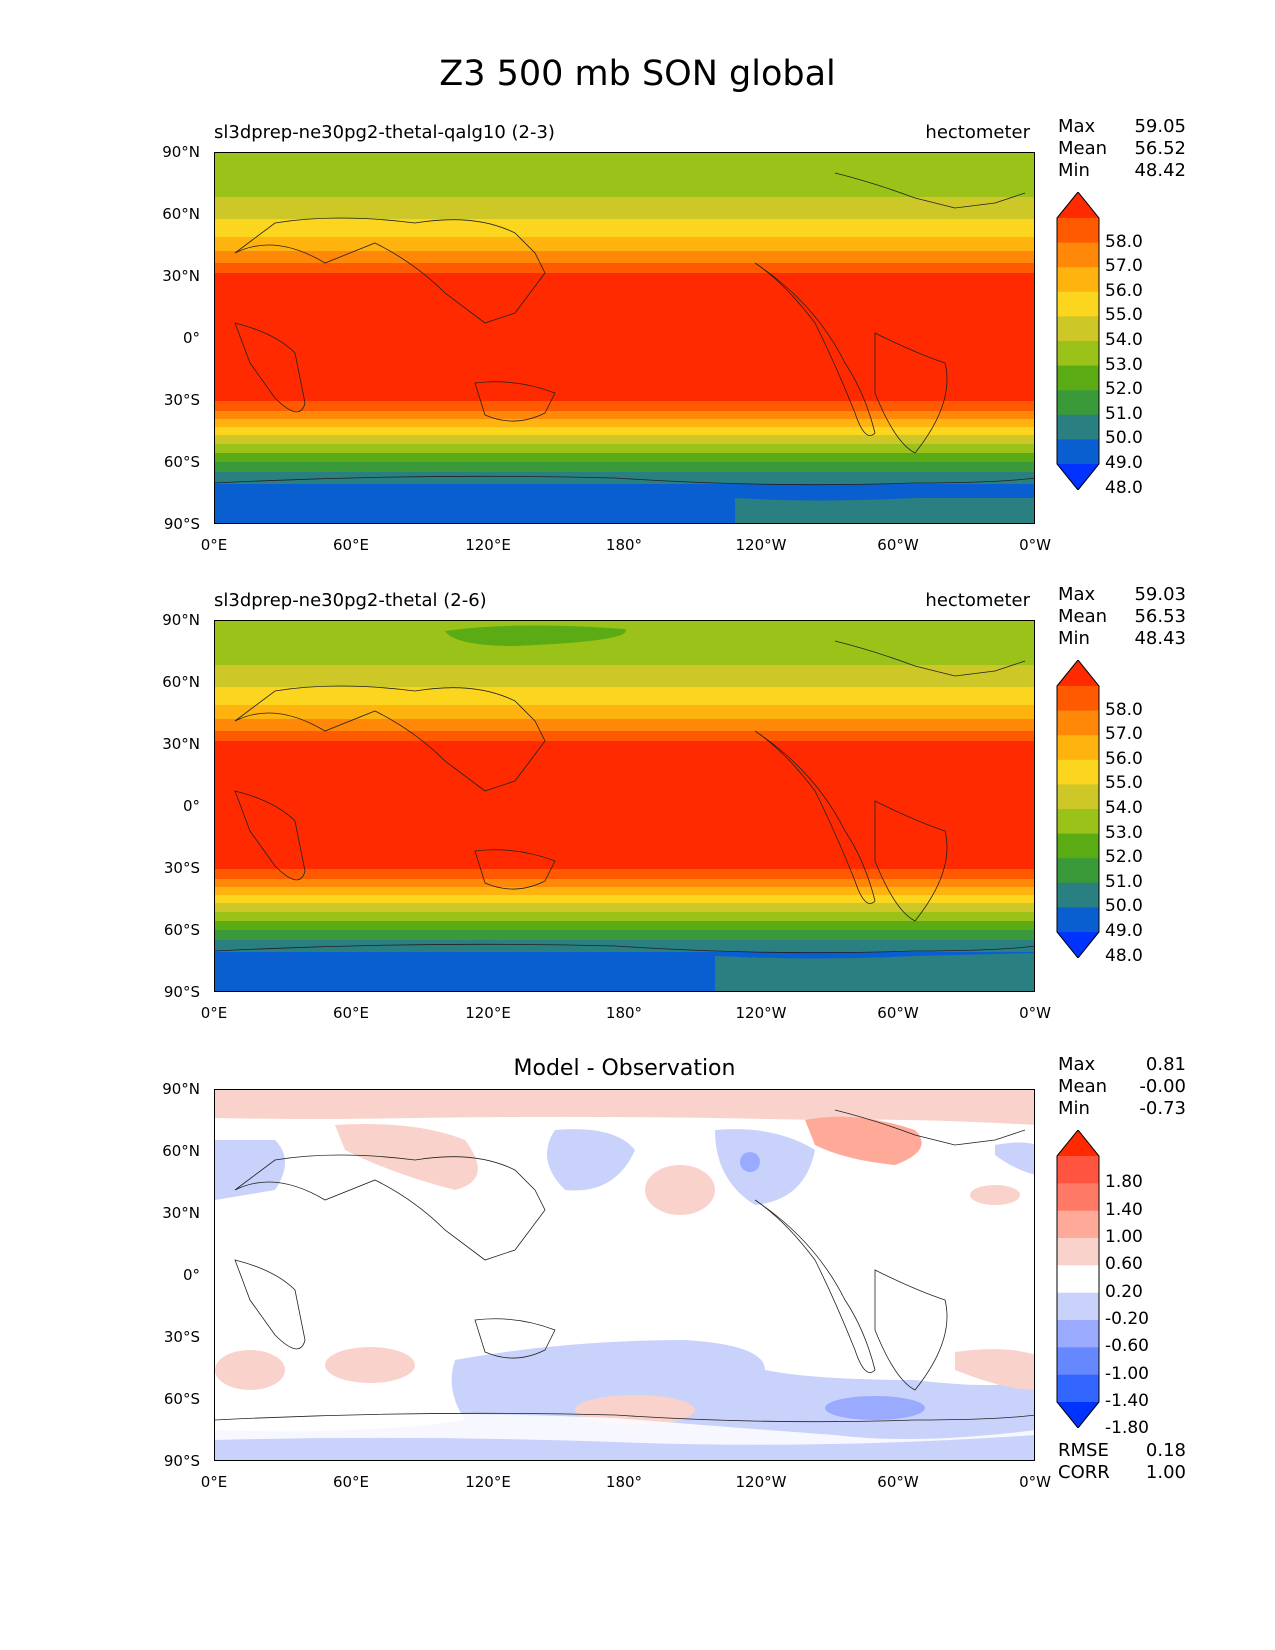 The width and height of the screenshot is (1275, 1650). Describe the element at coordinates (1124, 832) in the screenshot. I see `colorbar-tick-label: 53.0` at that location.